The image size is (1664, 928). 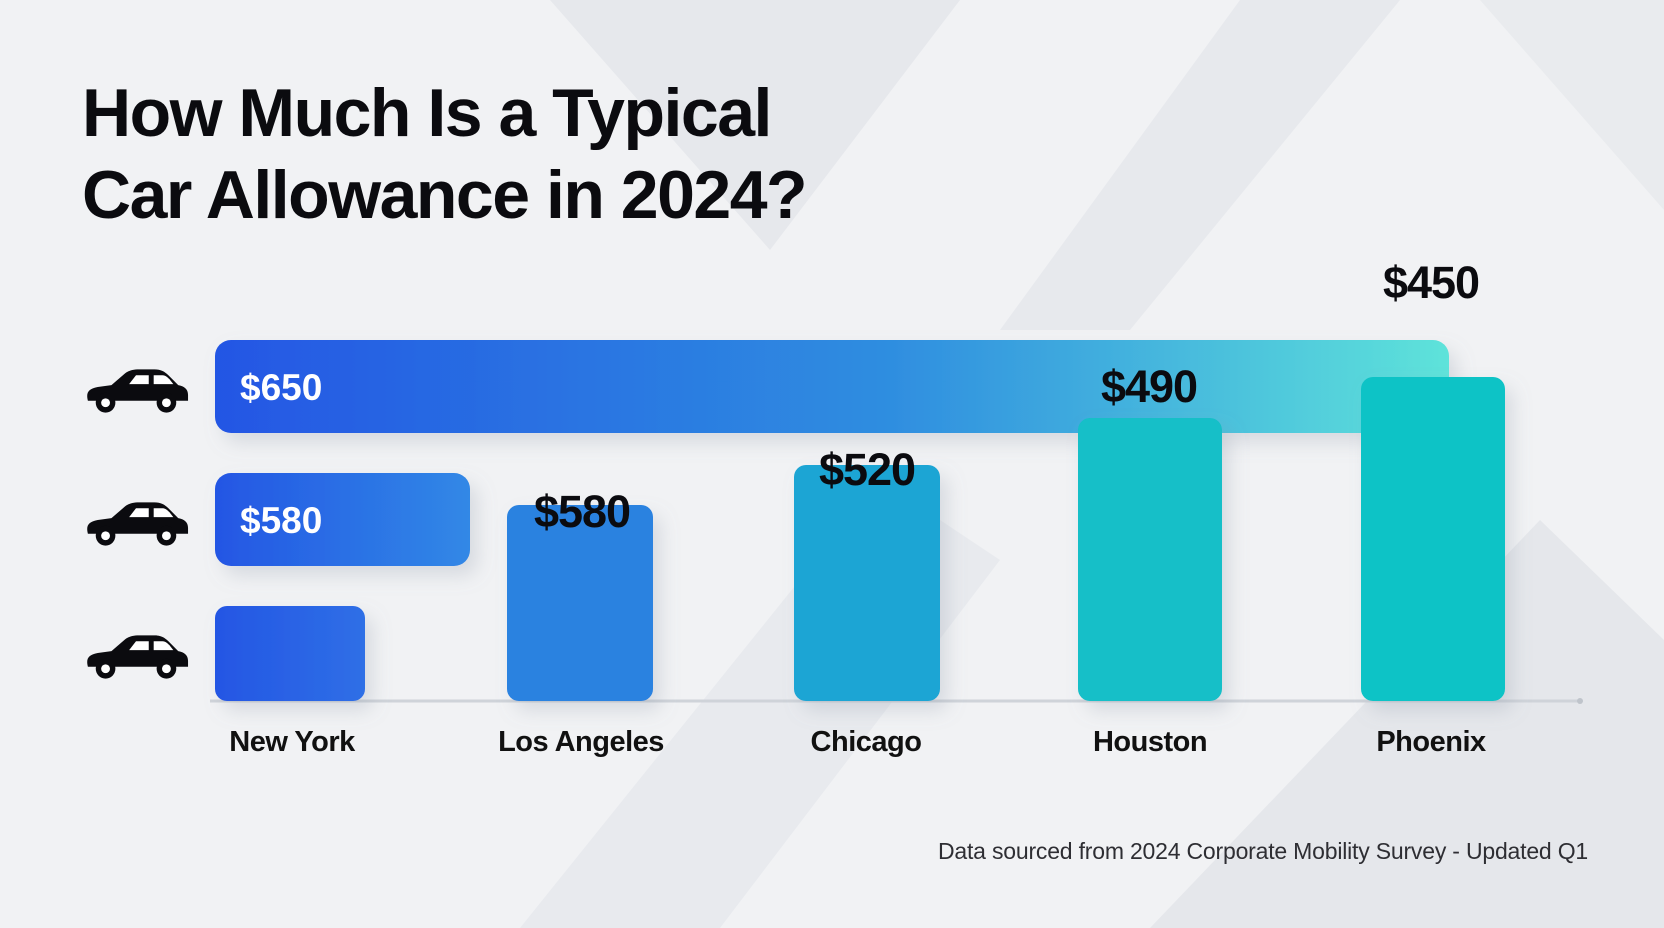 What do you see at coordinates (290, 653) in the screenshot?
I see `bar-new-york` at bounding box center [290, 653].